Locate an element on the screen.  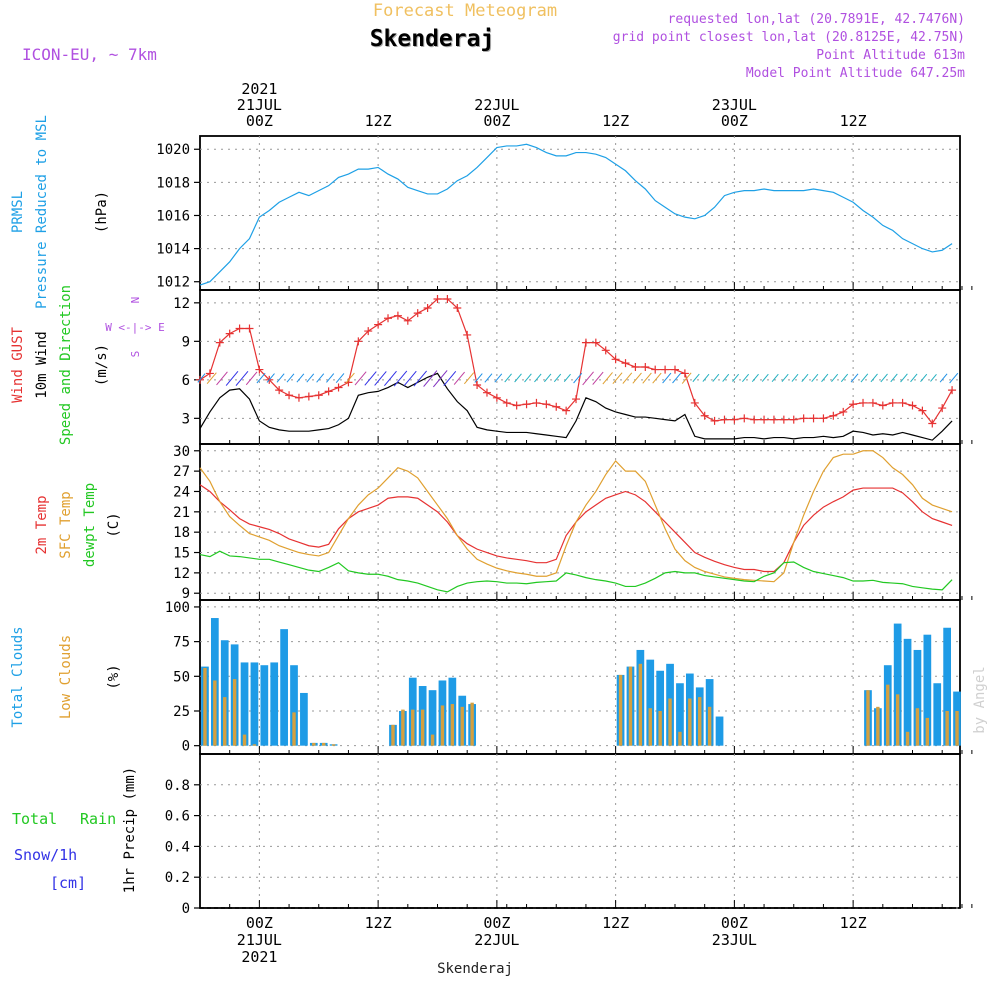
y-tick-label: 21 is located at coordinates (181, 513).